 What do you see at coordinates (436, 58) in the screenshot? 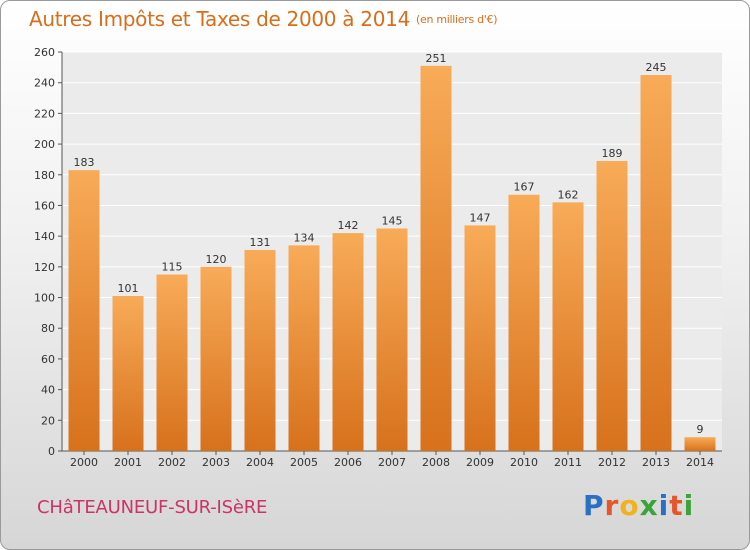
I see `data-label-2008: 251` at bounding box center [436, 58].